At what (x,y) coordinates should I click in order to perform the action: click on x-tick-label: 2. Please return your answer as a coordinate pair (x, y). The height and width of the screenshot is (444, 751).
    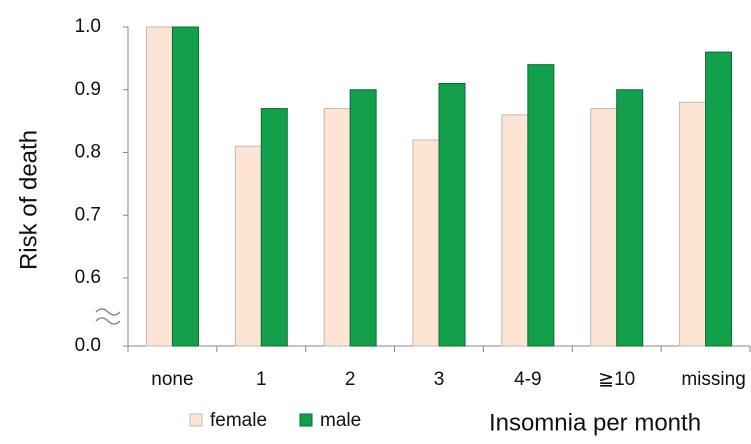
    Looking at the image, I should click on (350, 379).